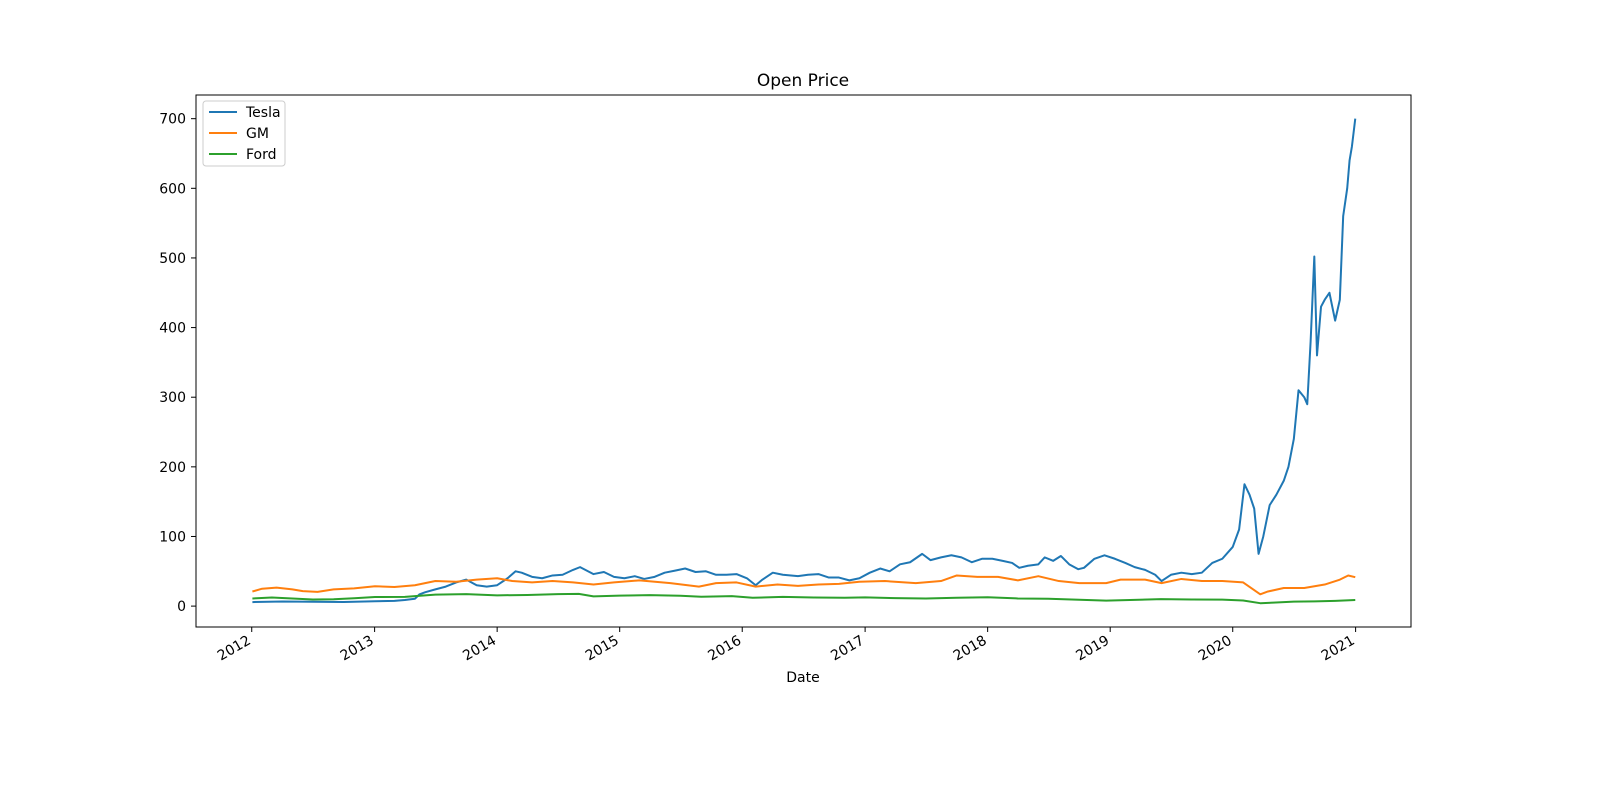 This screenshot has height=800, width=1600. What do you see at coordinates (172, 398) in the screenshot?
I see `y-tick-label: 300` at bounding box center [172, 398].